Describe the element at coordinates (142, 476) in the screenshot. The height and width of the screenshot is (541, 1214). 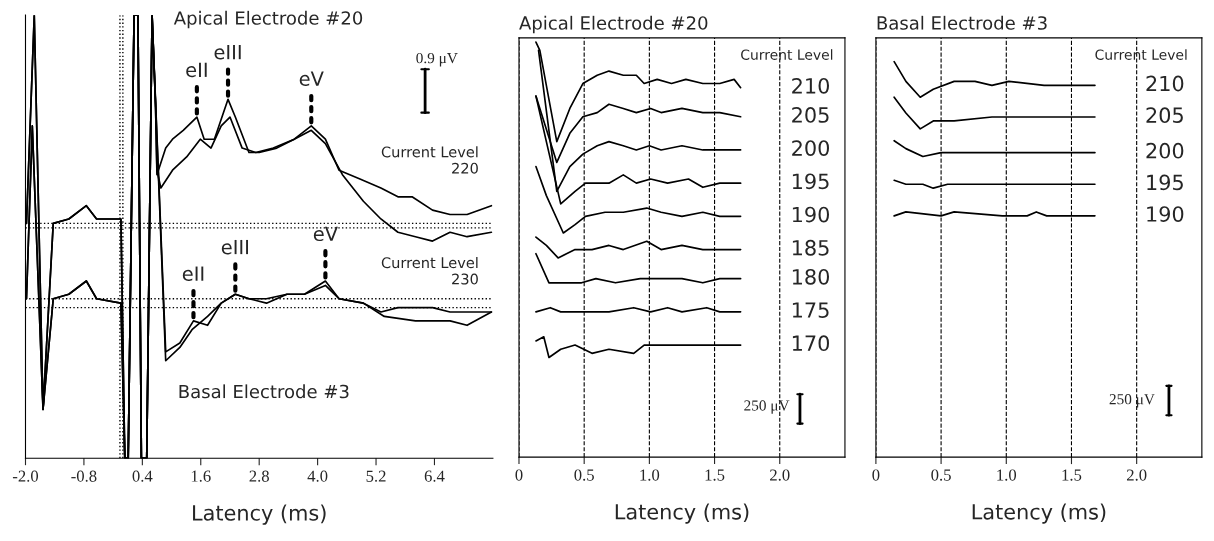
I see `x-tick-label: 0.4` at that location.